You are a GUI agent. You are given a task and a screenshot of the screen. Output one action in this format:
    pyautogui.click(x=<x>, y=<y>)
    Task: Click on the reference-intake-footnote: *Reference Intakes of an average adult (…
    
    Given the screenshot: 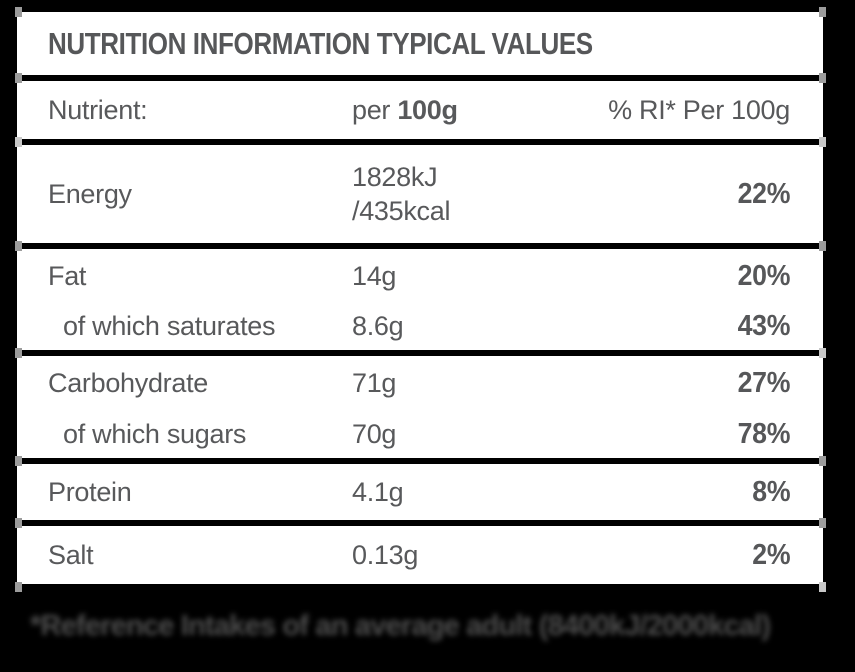 What is the action you would take?
    pyautogui.click(x=400, y=626)
    